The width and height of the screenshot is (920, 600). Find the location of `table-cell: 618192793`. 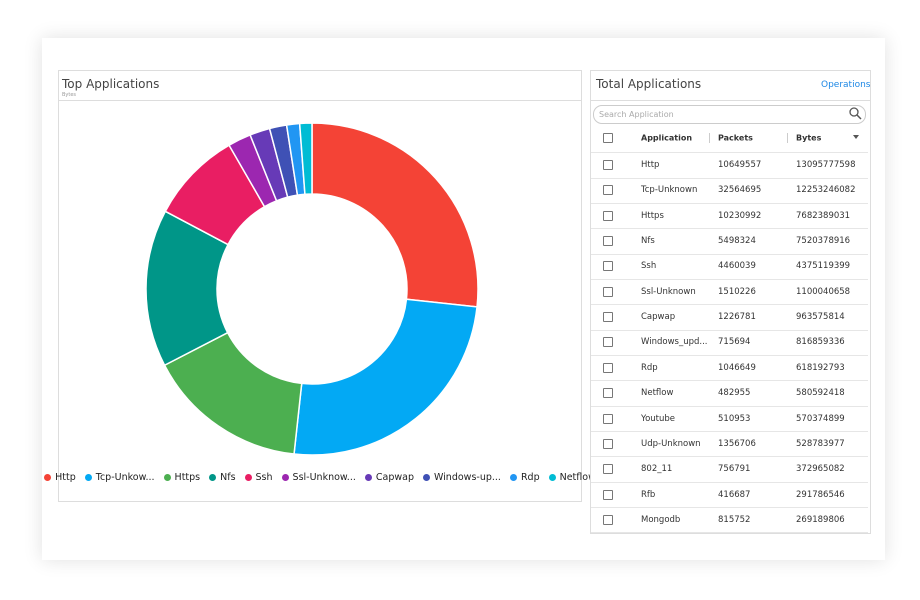

table-cell: 618192793 is located at coordinates (820, 367).